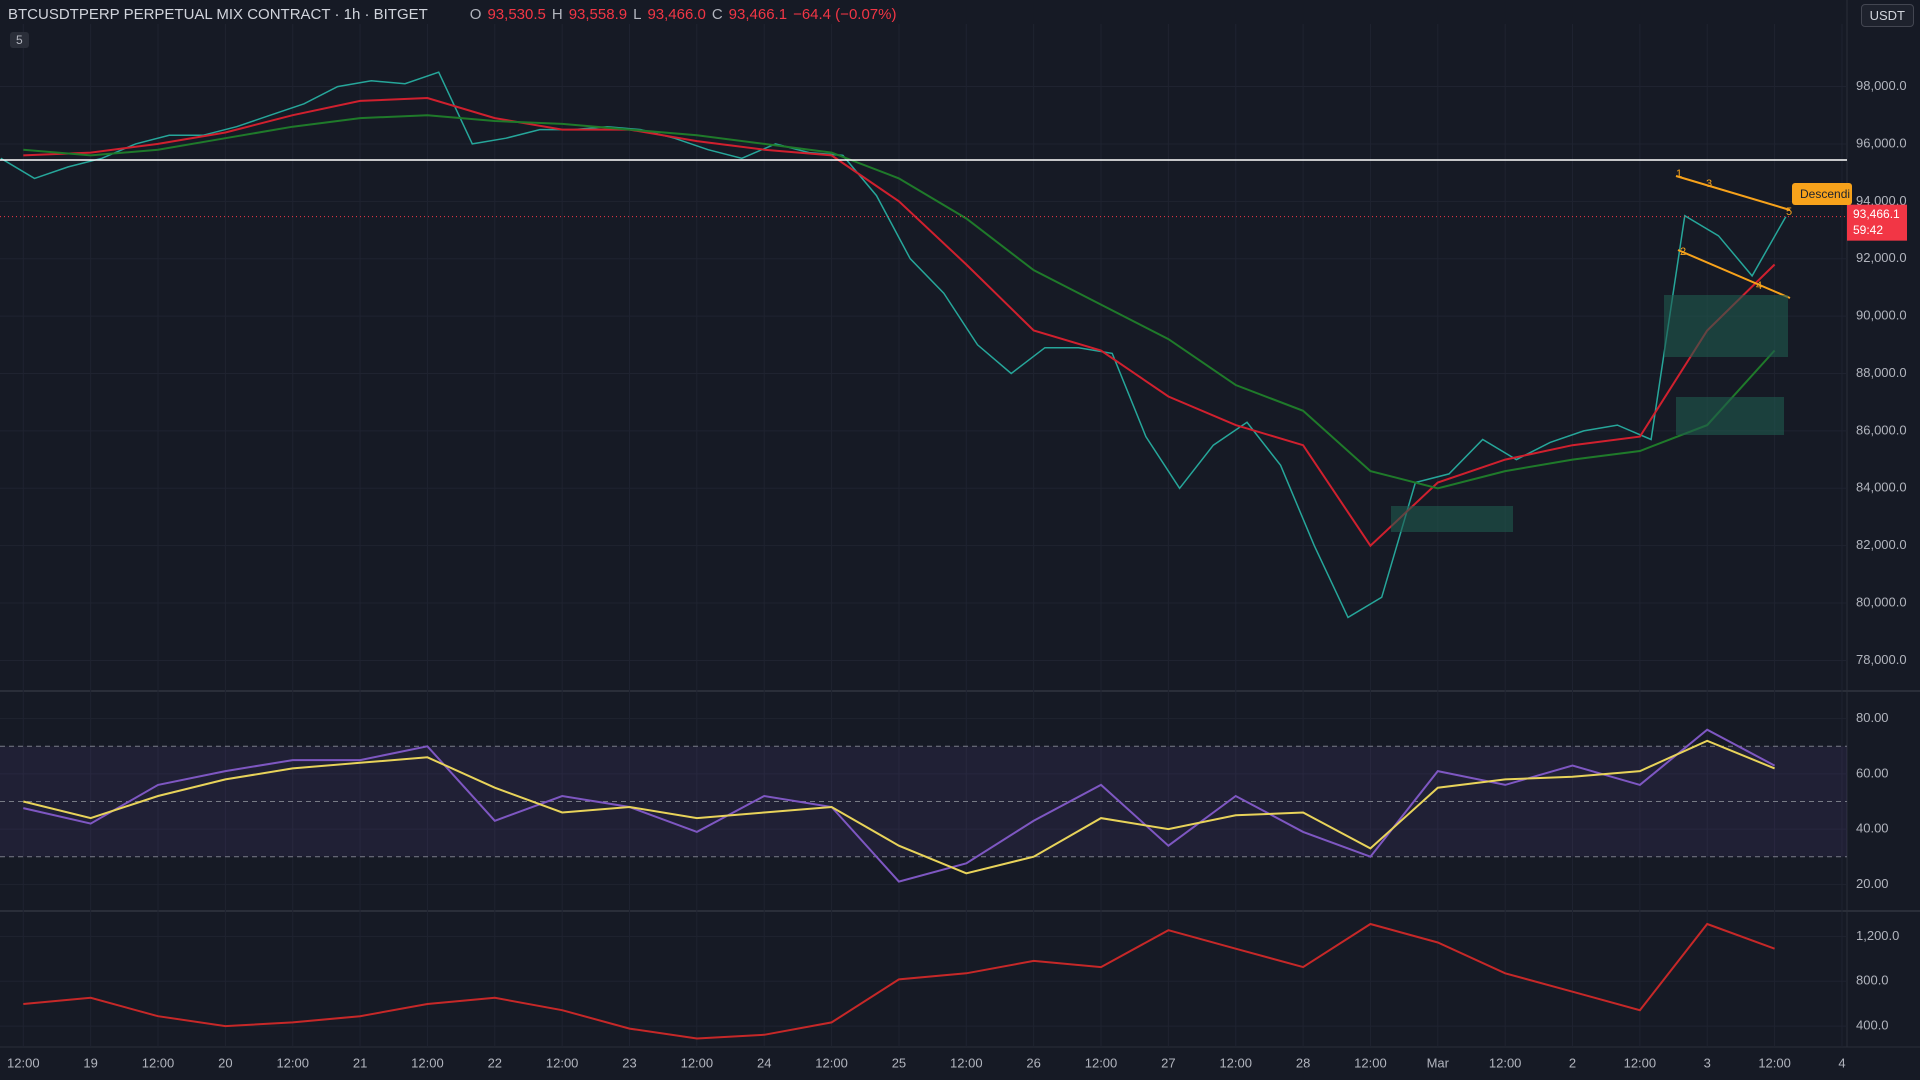 Image resolution: width=1920 pixels, height=1080 pixels. What do you see at coordinates (598, 14) in the screenshot?
I see `ohlc-value: 93,558.9` at bounding box center [598, 14].